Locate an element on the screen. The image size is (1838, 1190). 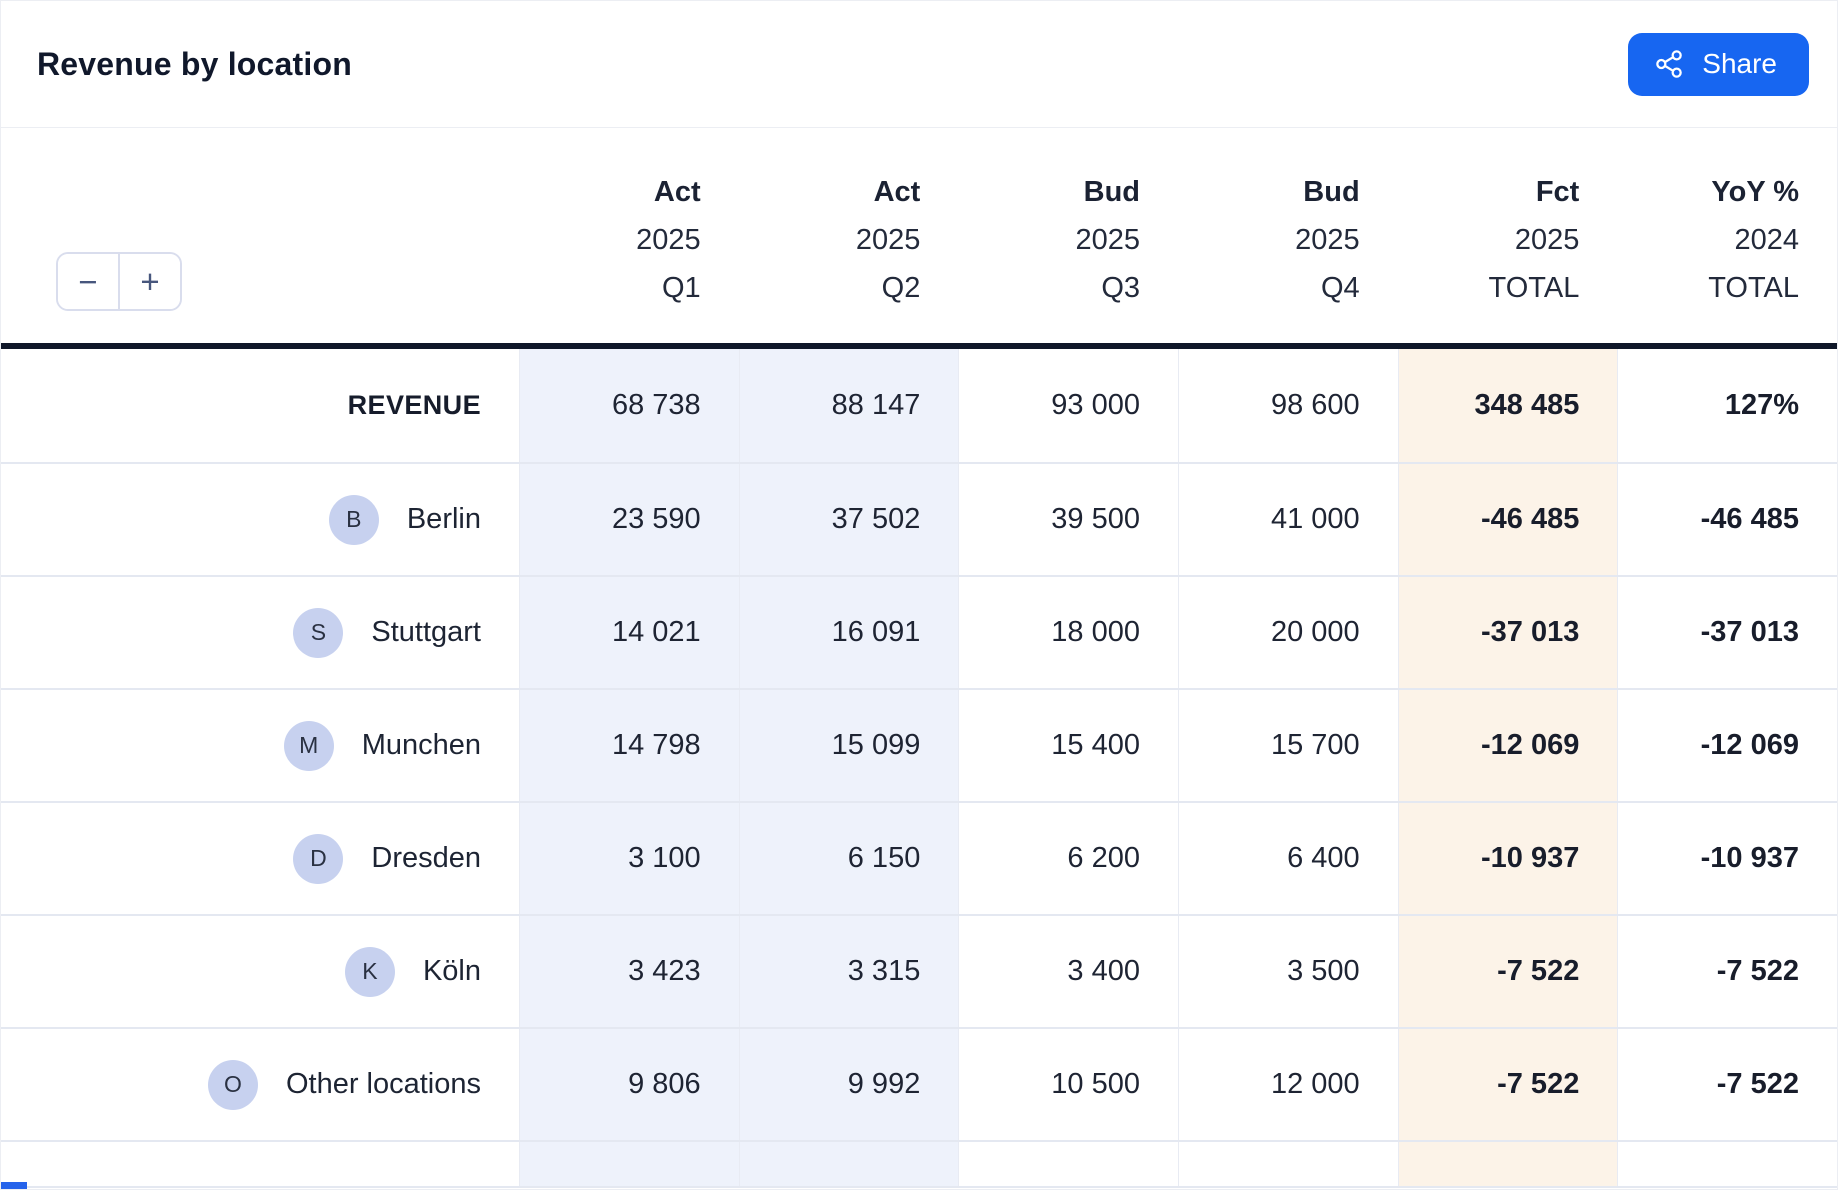
row-label-revenue: REVENUE is located at coordinates (414, 405).